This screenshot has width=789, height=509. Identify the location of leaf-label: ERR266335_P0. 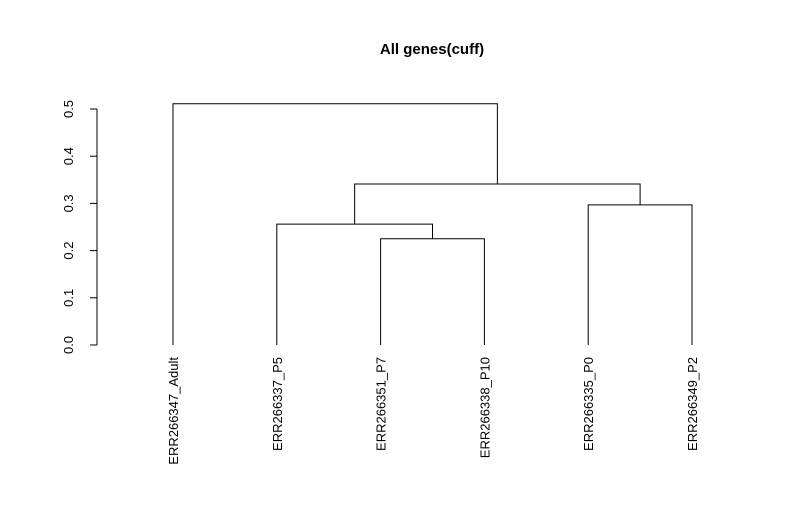
(588, 404).